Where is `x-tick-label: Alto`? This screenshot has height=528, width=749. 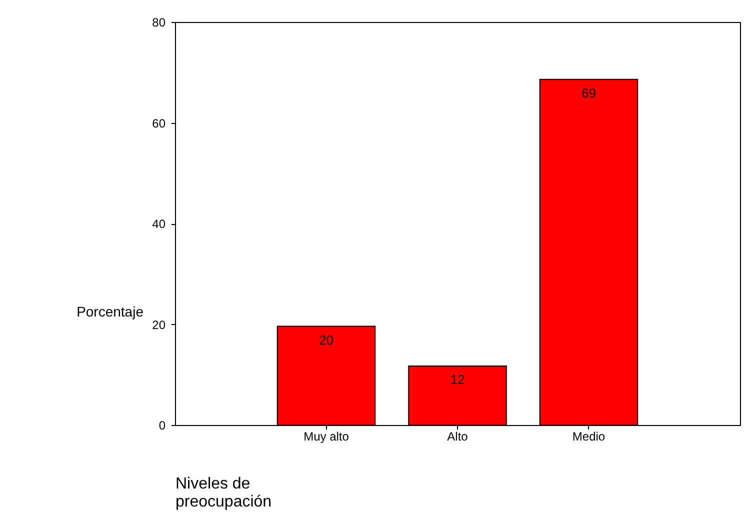 x-tick-label: Alto is located at coordinates (457, 437).